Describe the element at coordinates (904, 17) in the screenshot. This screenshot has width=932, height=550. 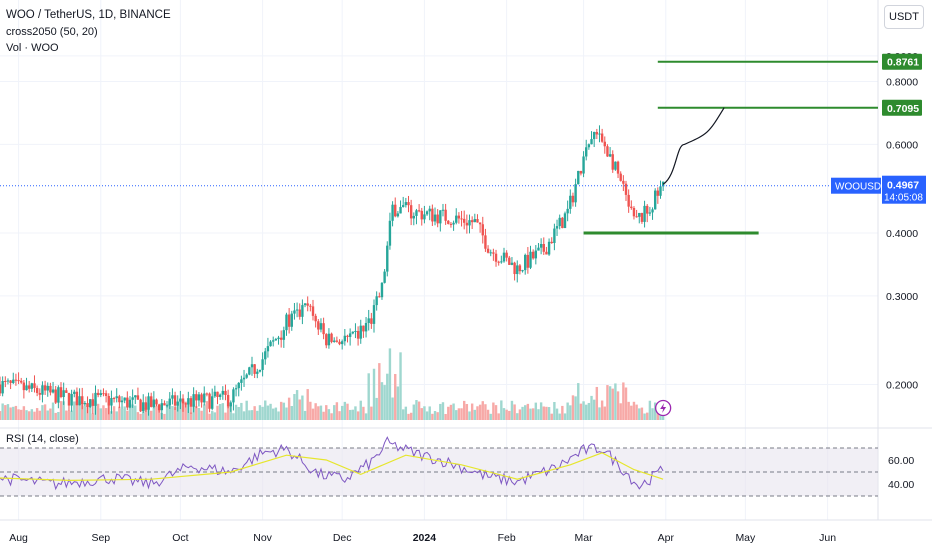
I see `currency-button: USDT` at that location.